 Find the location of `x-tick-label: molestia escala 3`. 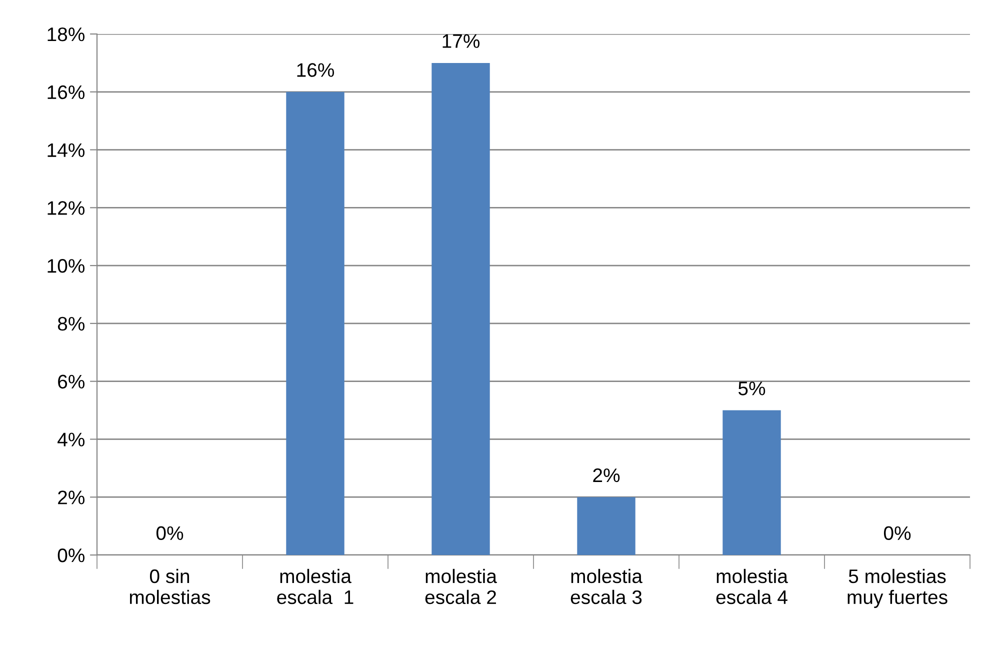

x-tick-label: molestia escala 3 is located at coordinates (606, 586).